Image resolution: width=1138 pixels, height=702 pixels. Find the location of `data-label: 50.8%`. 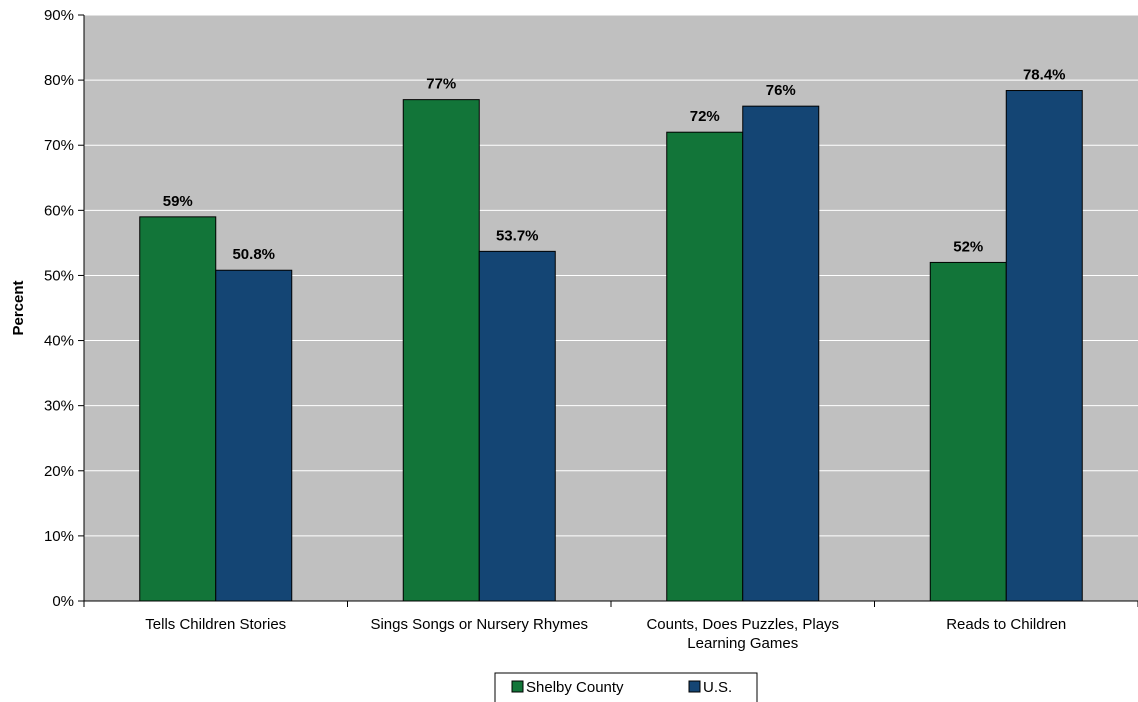

data-label: 50.8% is located at coordinates (253, 254).